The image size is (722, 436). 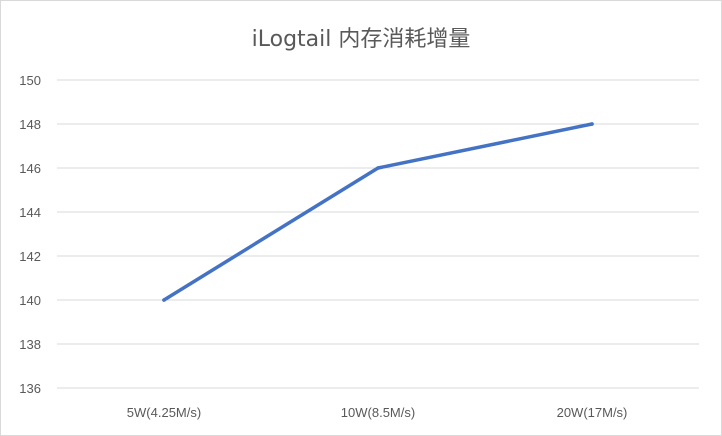 What do you see at coordinates (30, 300) in the screenshot?
I see `y-tick-label: 140` at bounding box center [30, 300].